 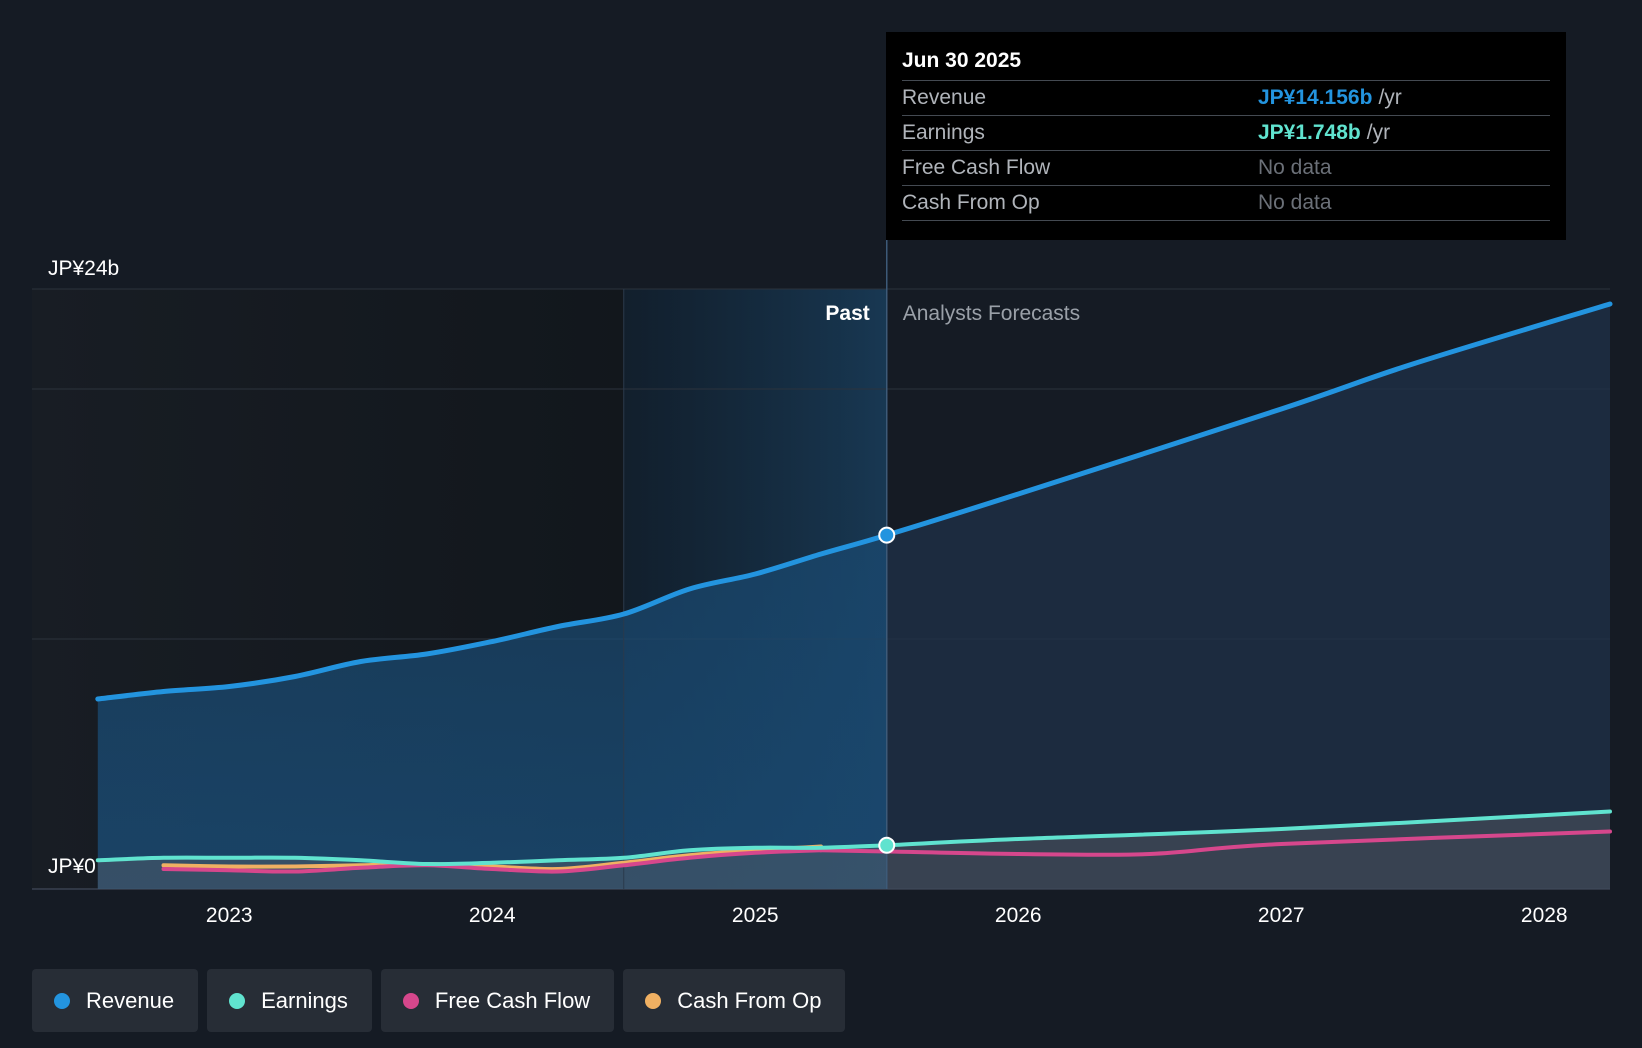 What do you see at coordinates (847, 313) in the screenshot?
I see `past-label: Past` at bounding box center [847, 313].